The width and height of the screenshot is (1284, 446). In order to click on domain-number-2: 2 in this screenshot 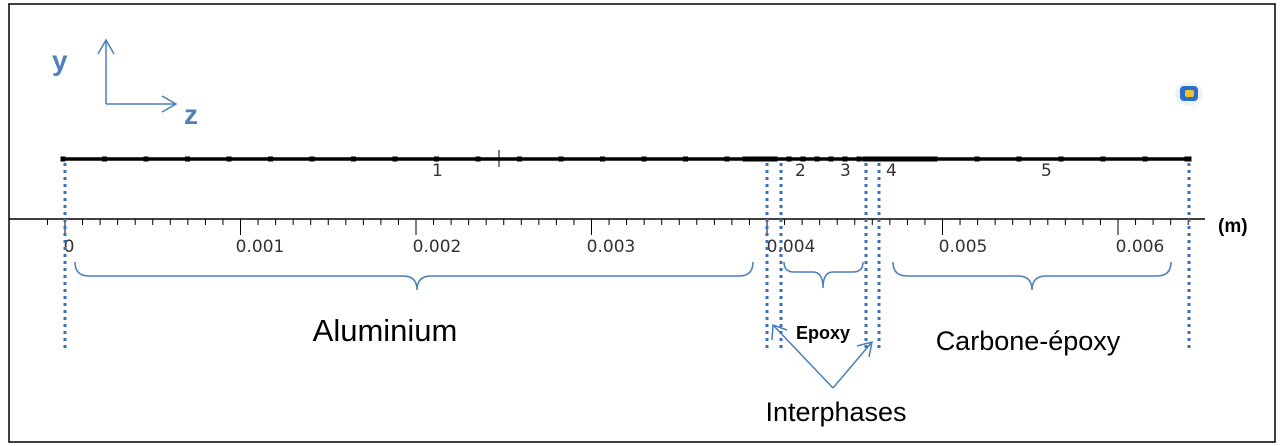, I will do `click(800, 171)`.